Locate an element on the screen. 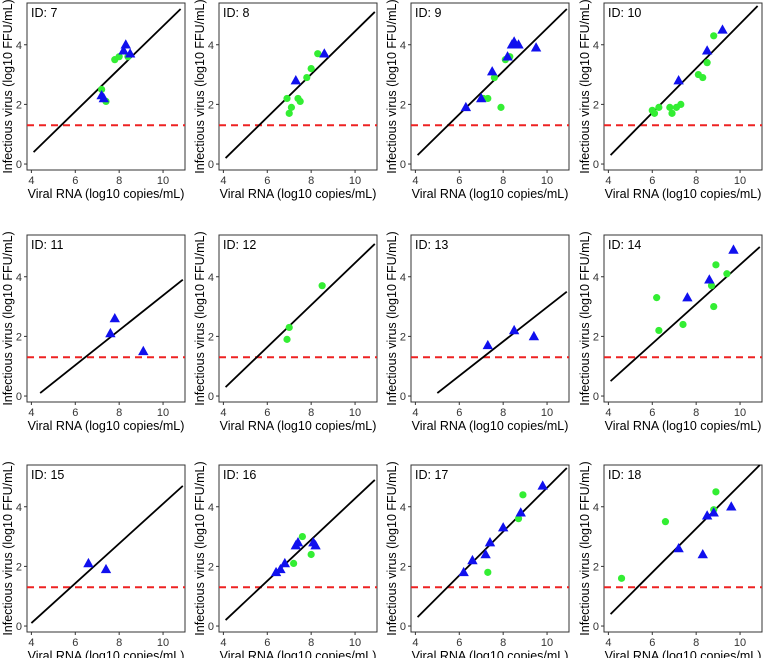 Image resolution: width=771 pixels, height=658 pixels. panel-id-label: ID: 13 is located at coordinates (431, 245).